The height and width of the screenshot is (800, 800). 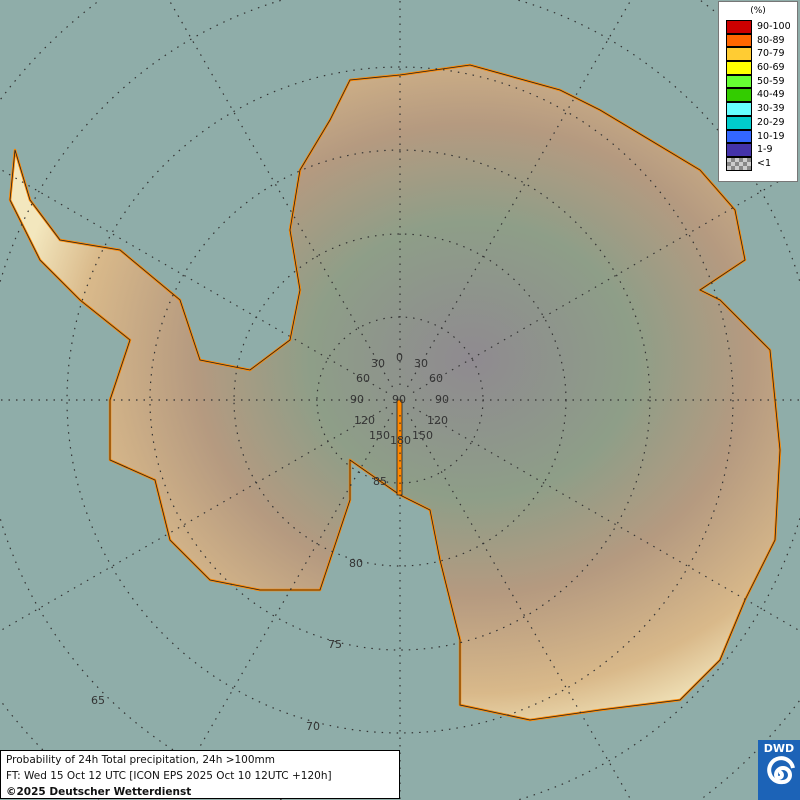 I want to click on latitude-label: 85, so click(x=380, y=481).